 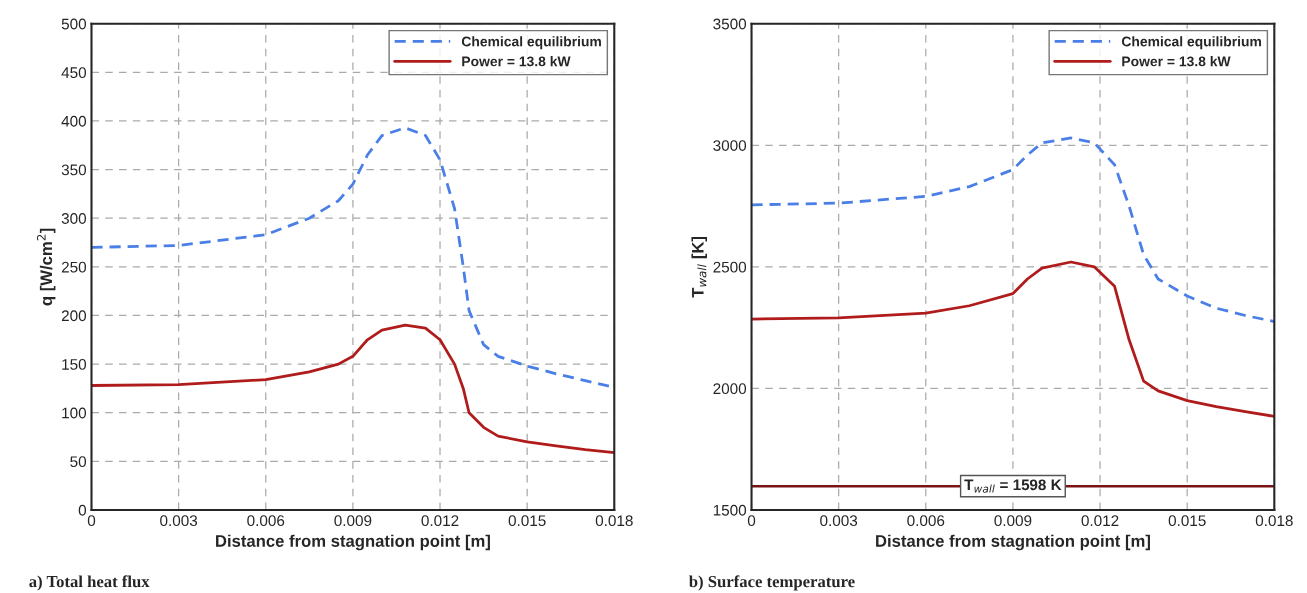 I want to click on y-tick-label: 150, so click(x=74, y=364).